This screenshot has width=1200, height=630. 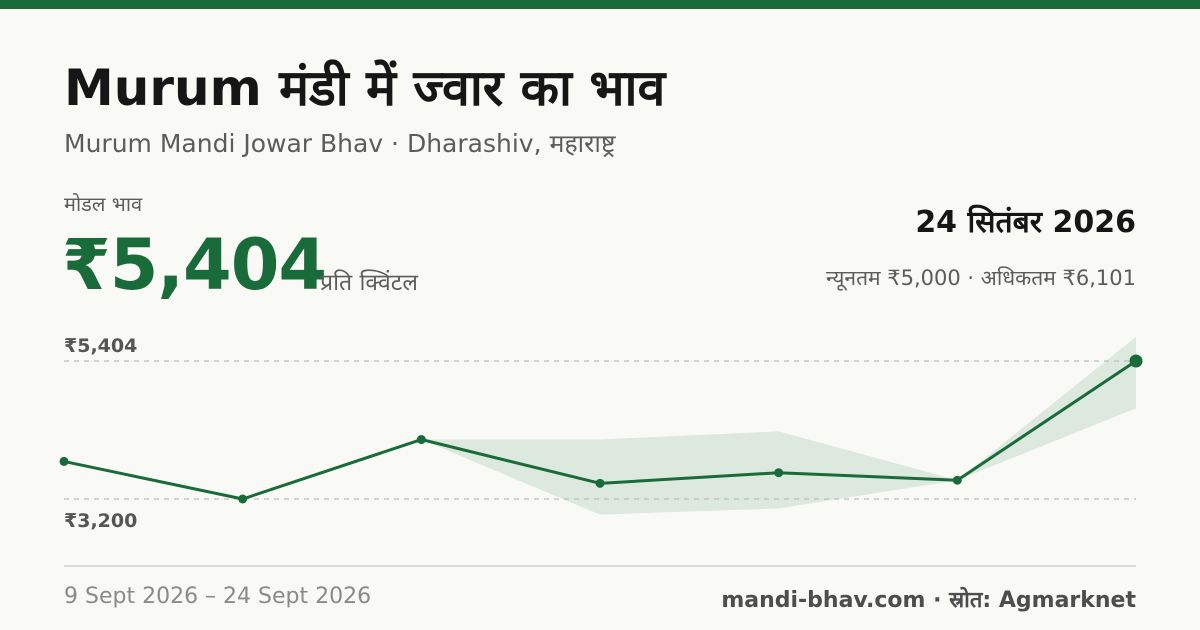 What do you see at coordinates (928, 600) in the screenshot?
I see `footer-source: mandi-bhav.com · स्रोत: Agmarknet` at bounding box center [928, 600].